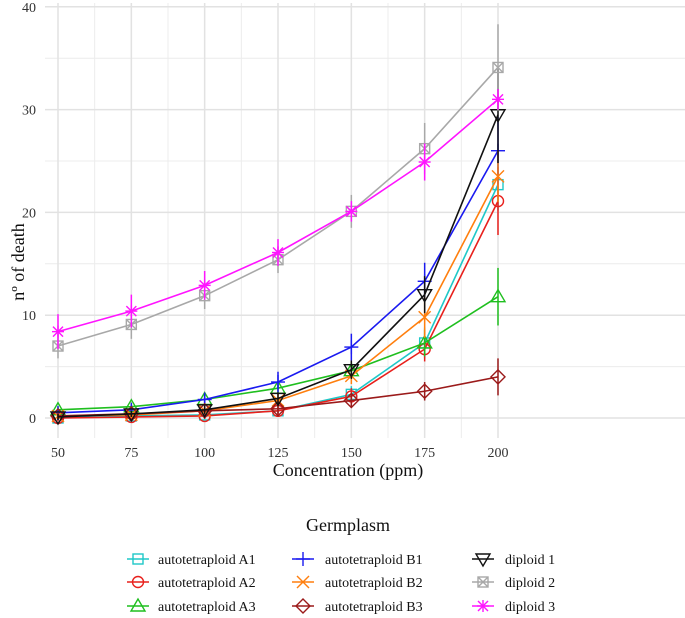 The image size is (685, 618). Describe the element at coordinates (29, 8) in the screenshot. I see `y-tick-label: 40` at that location.